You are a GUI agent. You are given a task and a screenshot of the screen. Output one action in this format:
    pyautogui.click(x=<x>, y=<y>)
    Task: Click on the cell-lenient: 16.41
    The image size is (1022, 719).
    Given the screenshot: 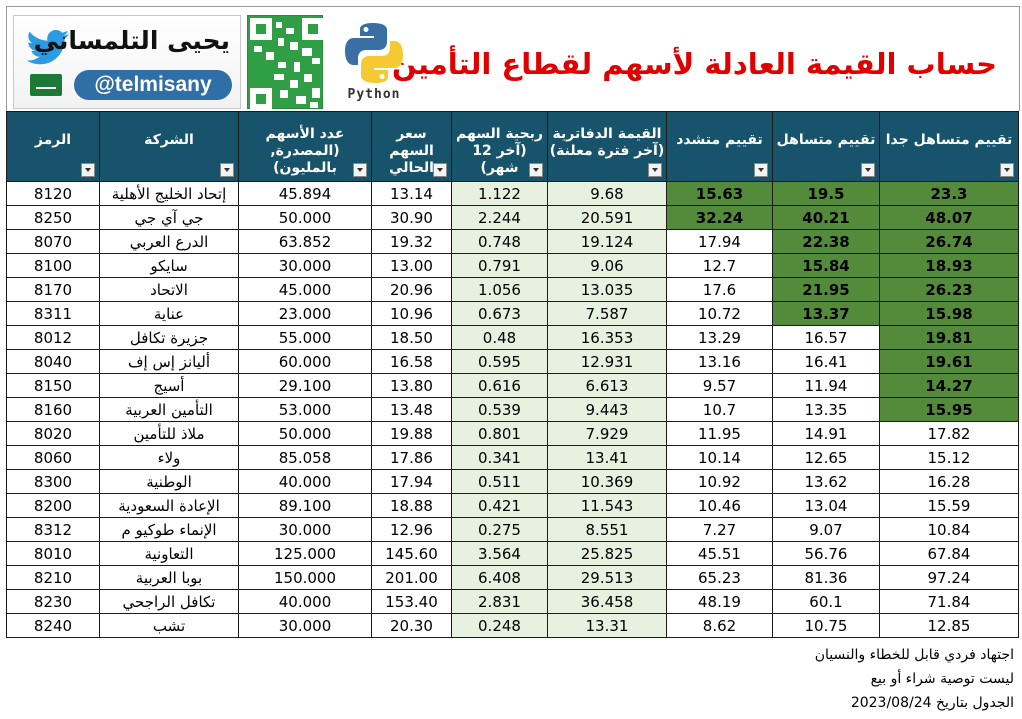 What is the action you would take?
    pyautogui.click(x=826, y=361)
    